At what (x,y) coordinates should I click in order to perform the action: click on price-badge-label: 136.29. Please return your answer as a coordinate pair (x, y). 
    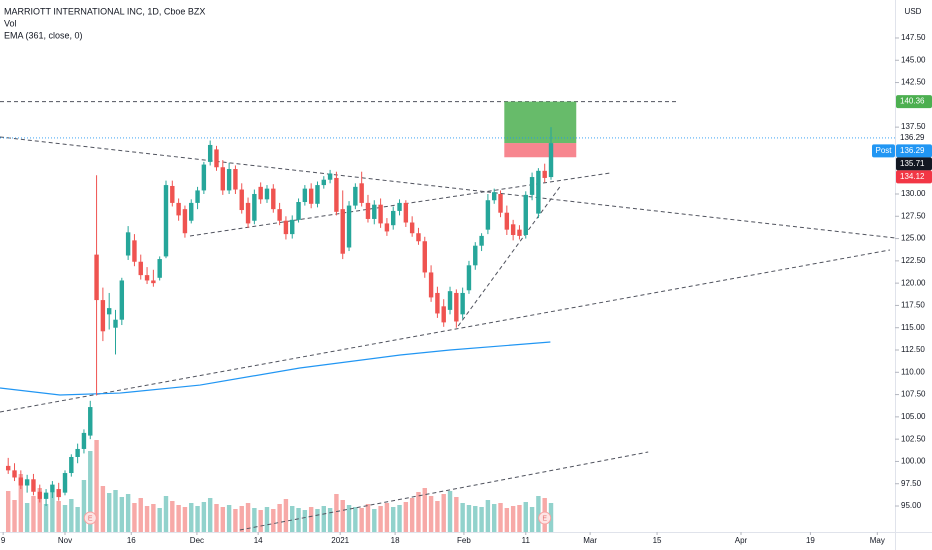
    Looking at the image, I should click on (912, 137).